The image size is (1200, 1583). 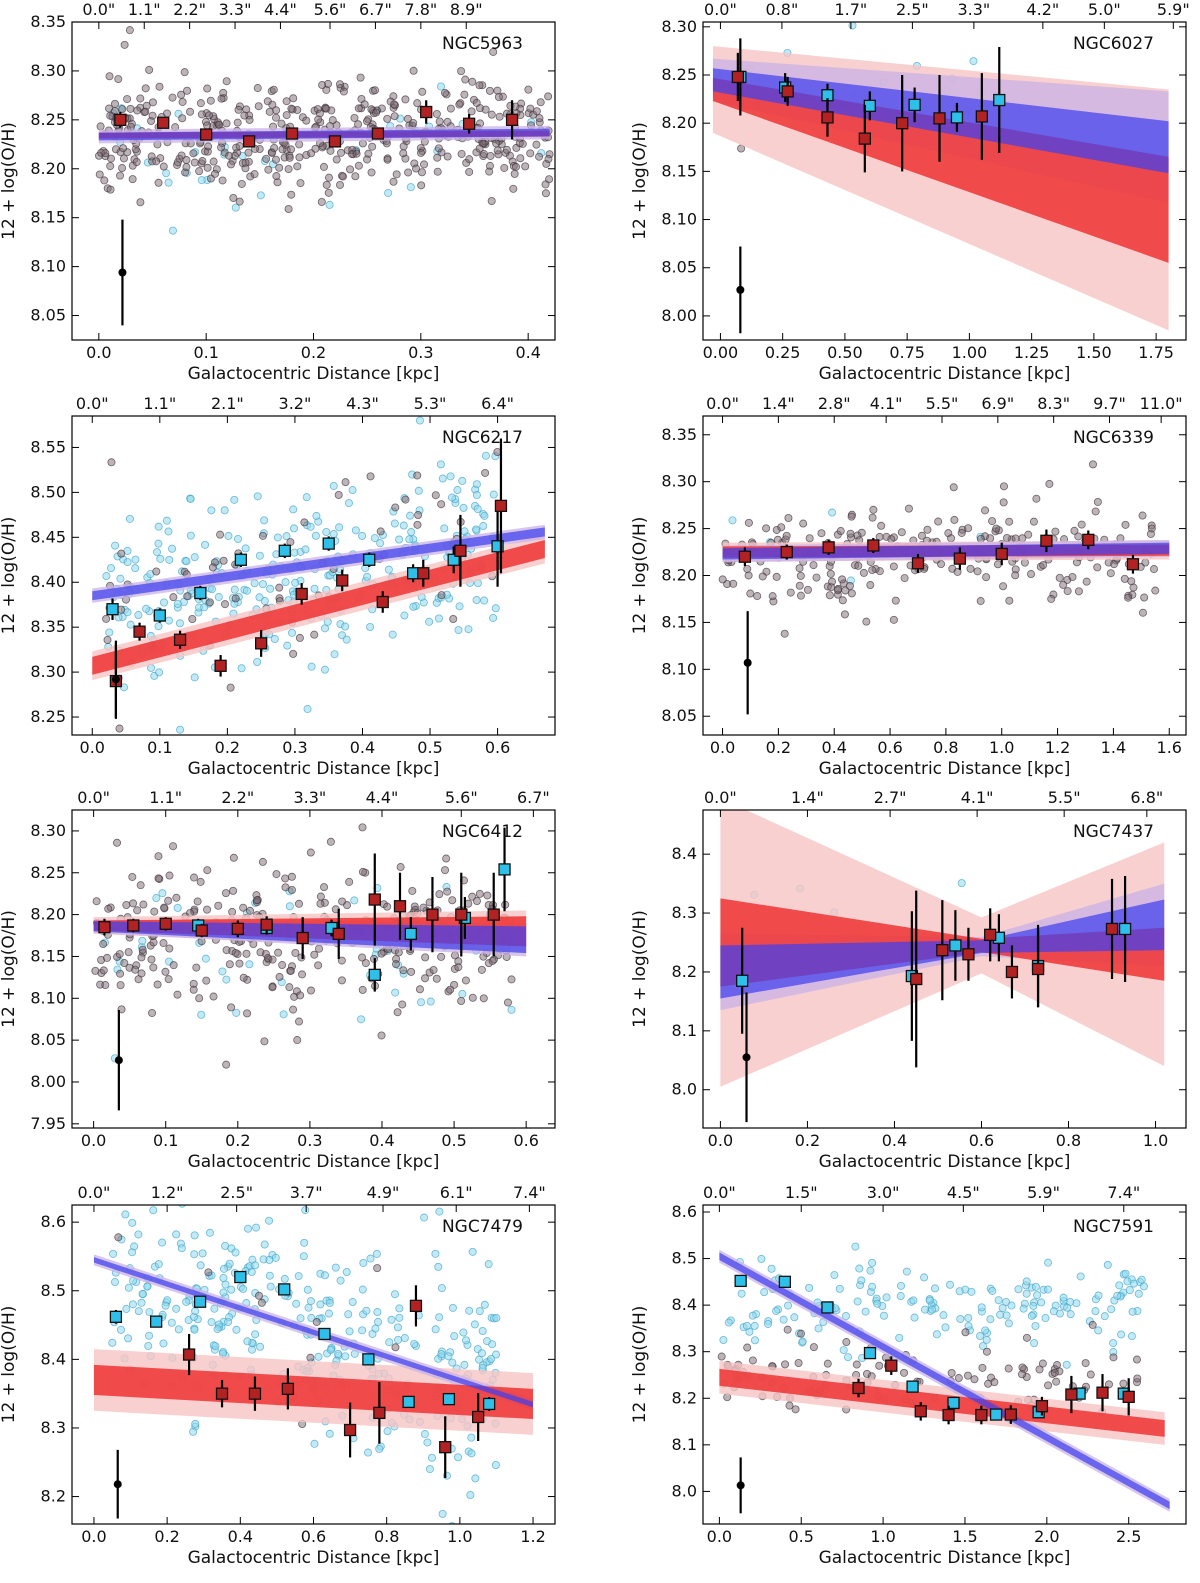 What do you see at coordinates (48, 671) in the screenshot?
I see `y-tick-label: 8.30` at bounding box center [48, 671].